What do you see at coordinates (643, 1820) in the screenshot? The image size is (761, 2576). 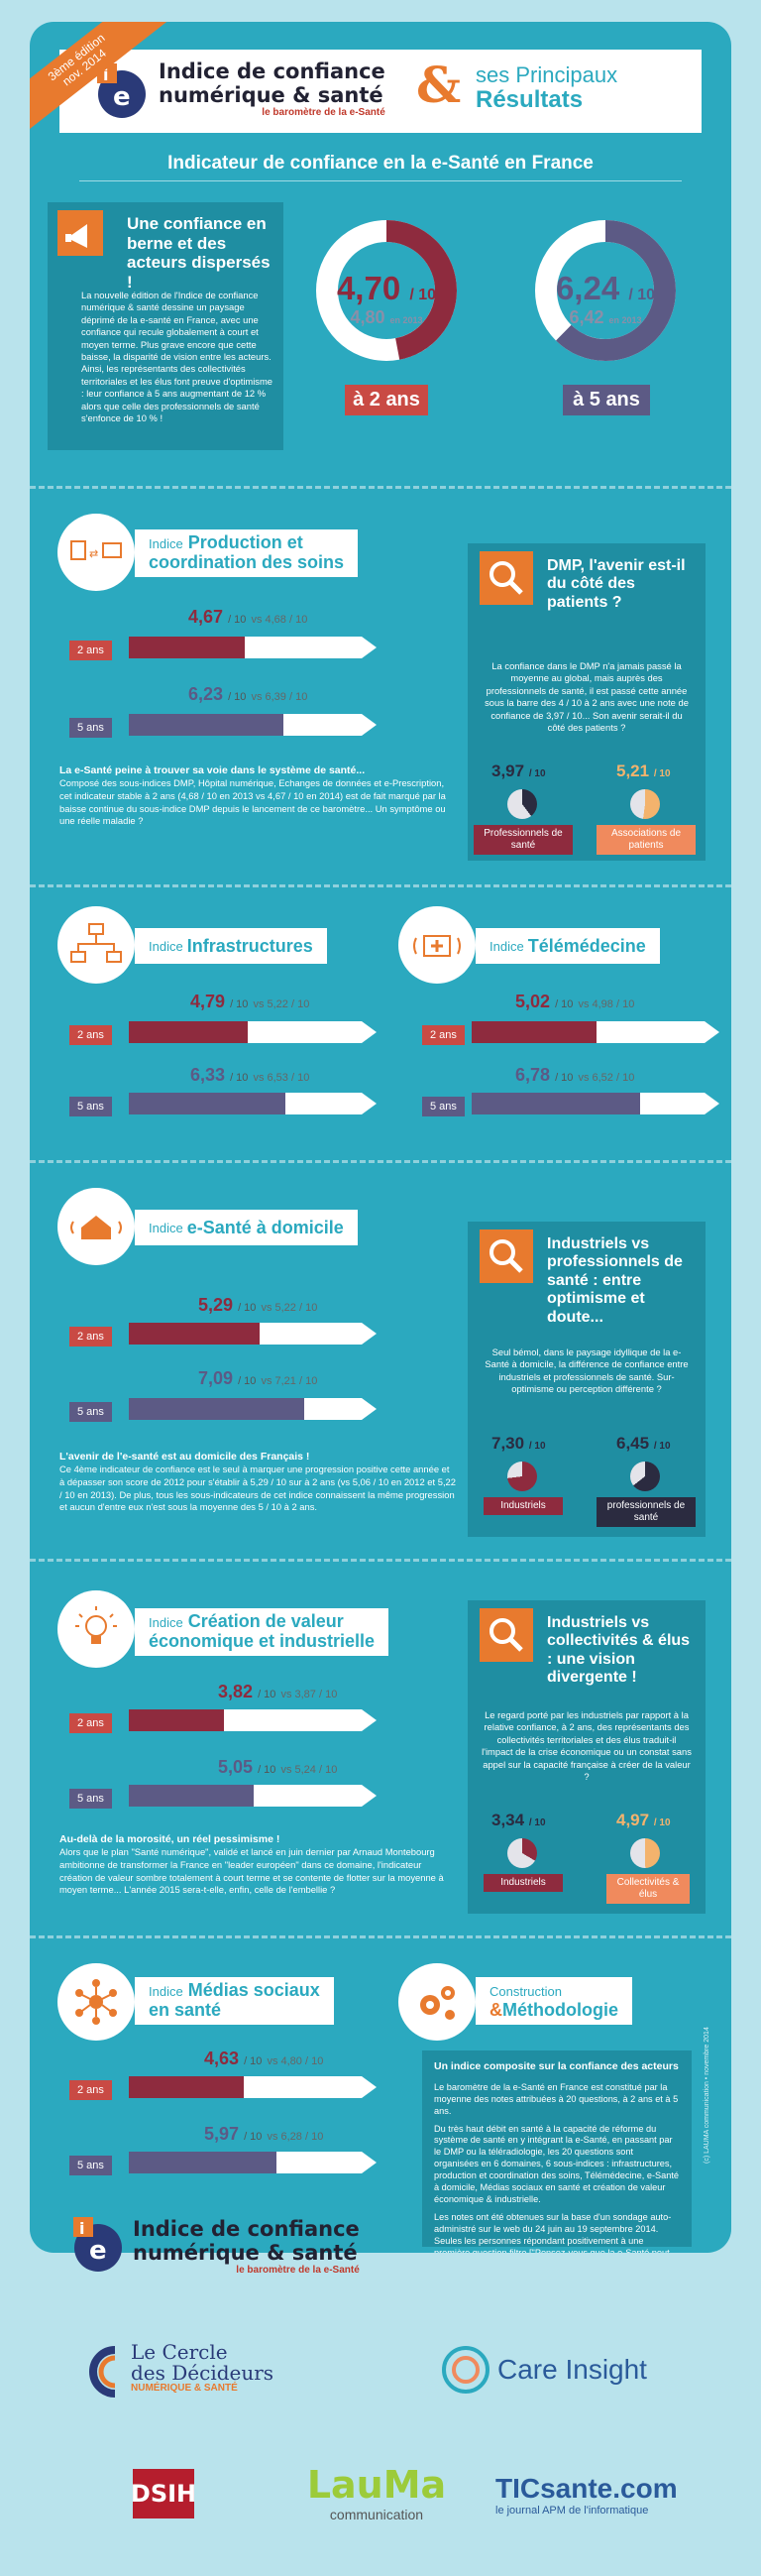 I see `indcoll-value-b: 4,97 / 10` at bounding box center [643, 1820].